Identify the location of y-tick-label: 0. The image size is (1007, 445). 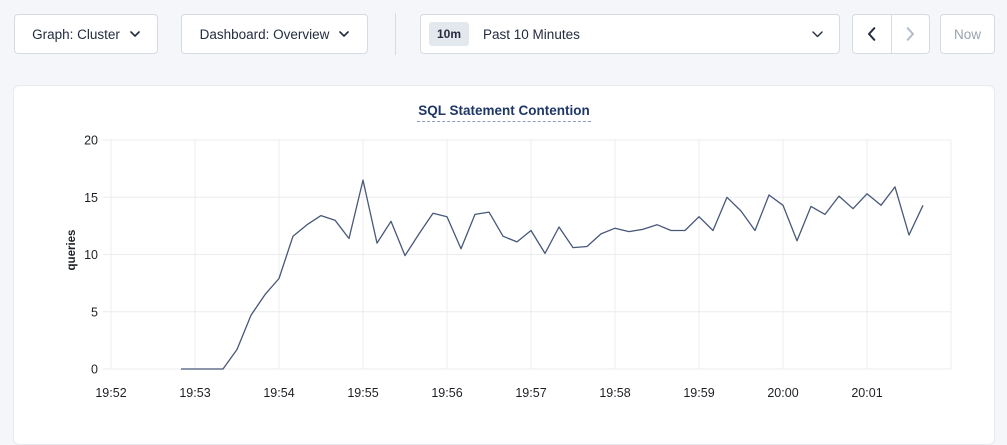
(94, 370).